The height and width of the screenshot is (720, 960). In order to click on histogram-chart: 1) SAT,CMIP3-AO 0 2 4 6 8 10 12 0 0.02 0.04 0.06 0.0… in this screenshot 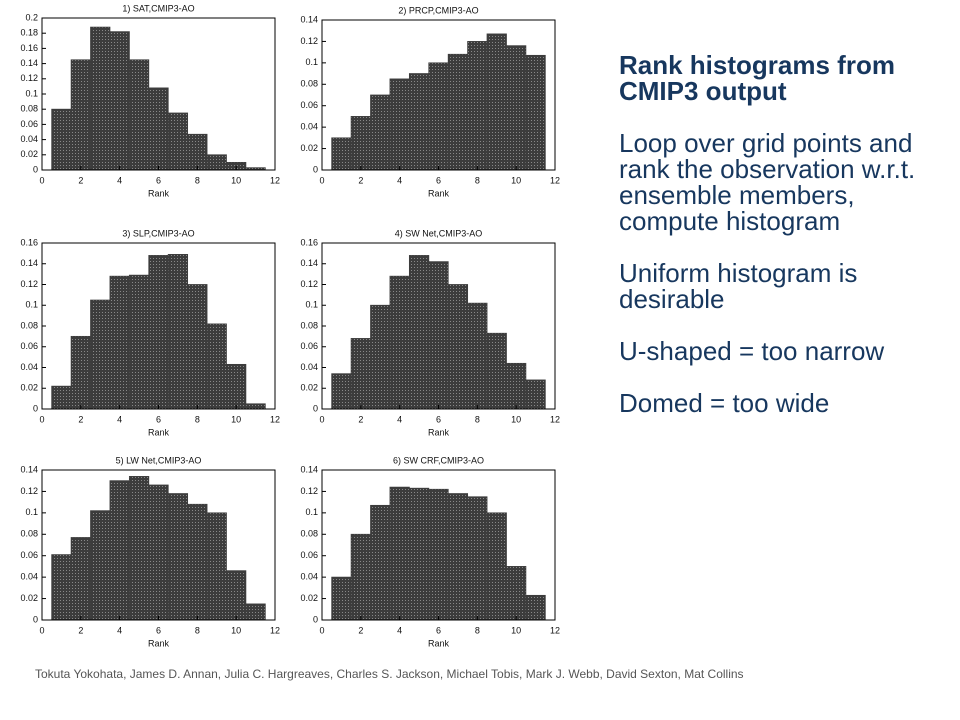, I will do `click(150, 100)`.